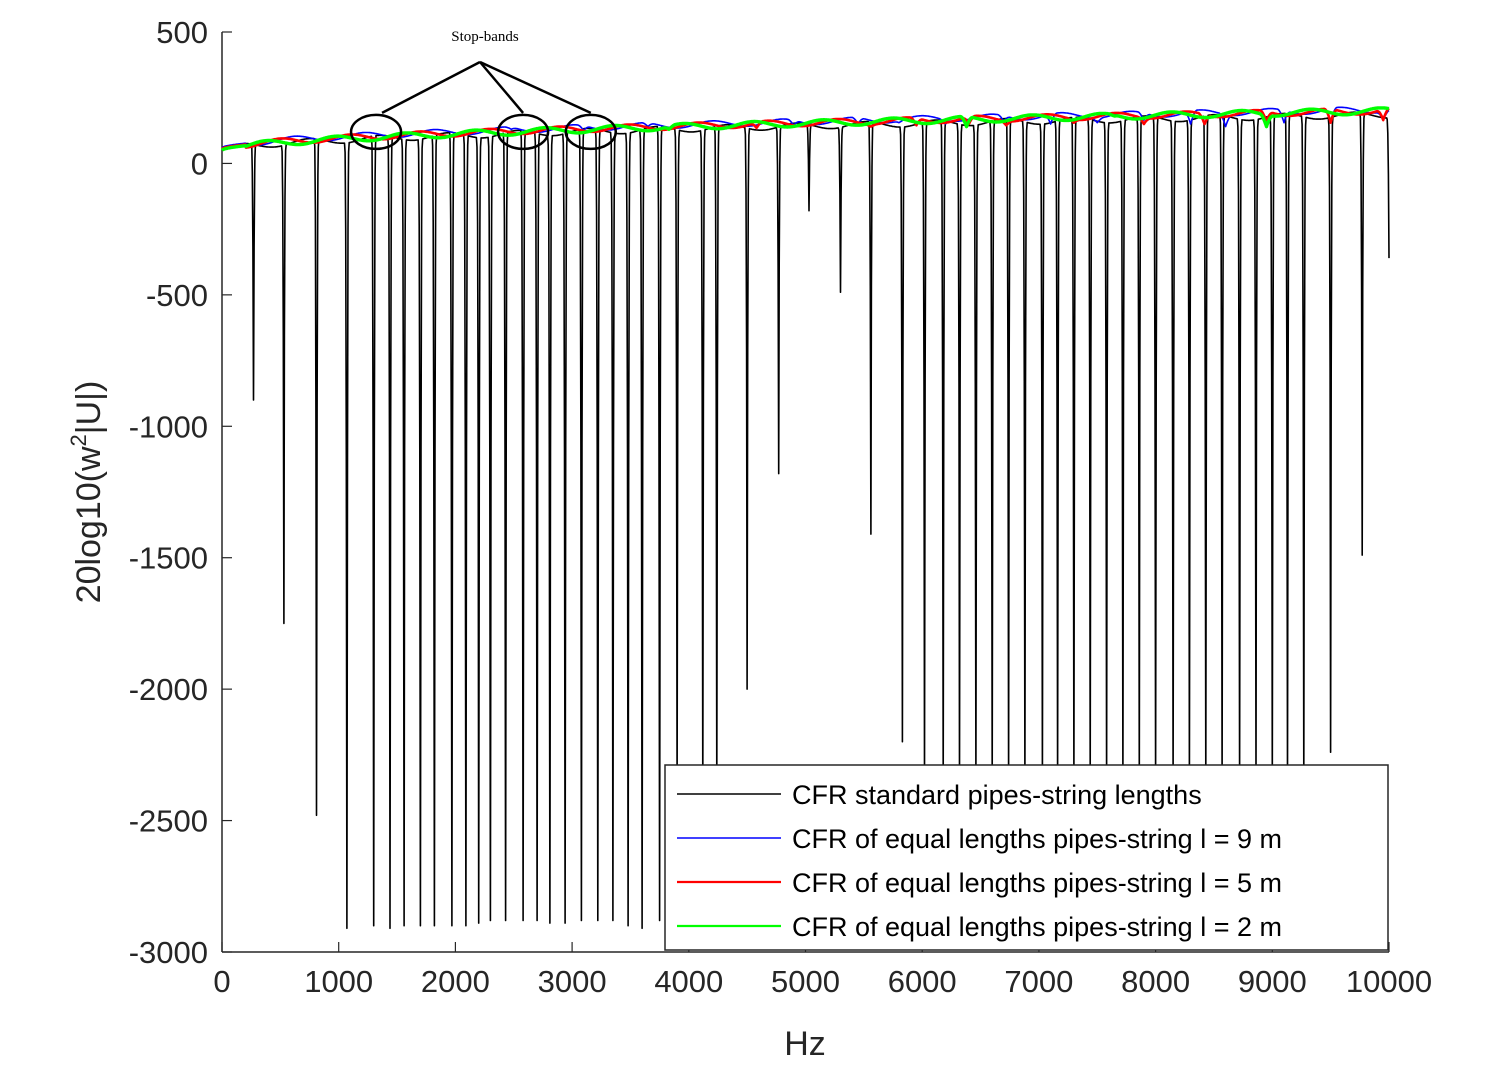 This screenshot has height=1066, width=1485. What do you see at coordinates (1272, 981) in the screenshot?
I see `x-tick-label: 9000` at bounding box center [1272, 981].